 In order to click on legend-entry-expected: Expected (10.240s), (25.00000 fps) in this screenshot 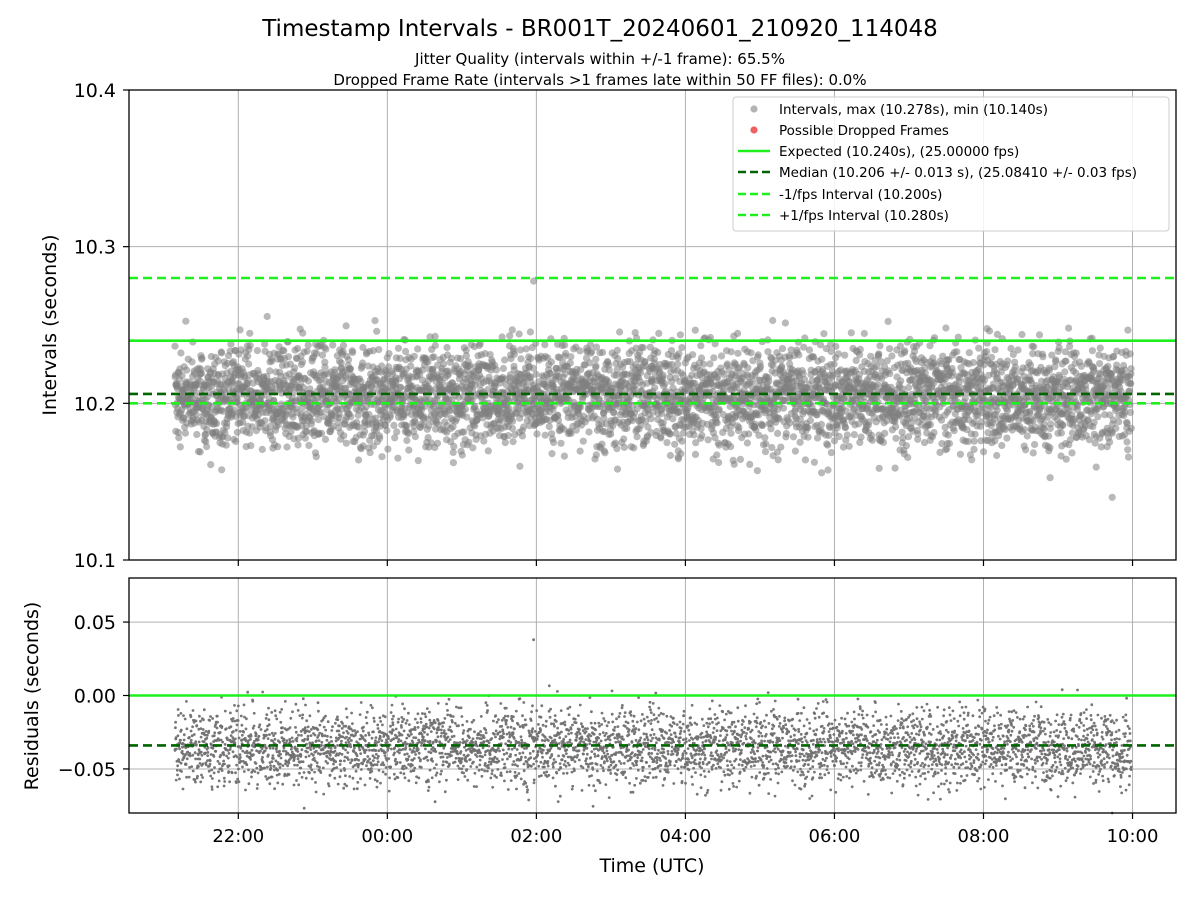, I will do `click(878, 152)`.